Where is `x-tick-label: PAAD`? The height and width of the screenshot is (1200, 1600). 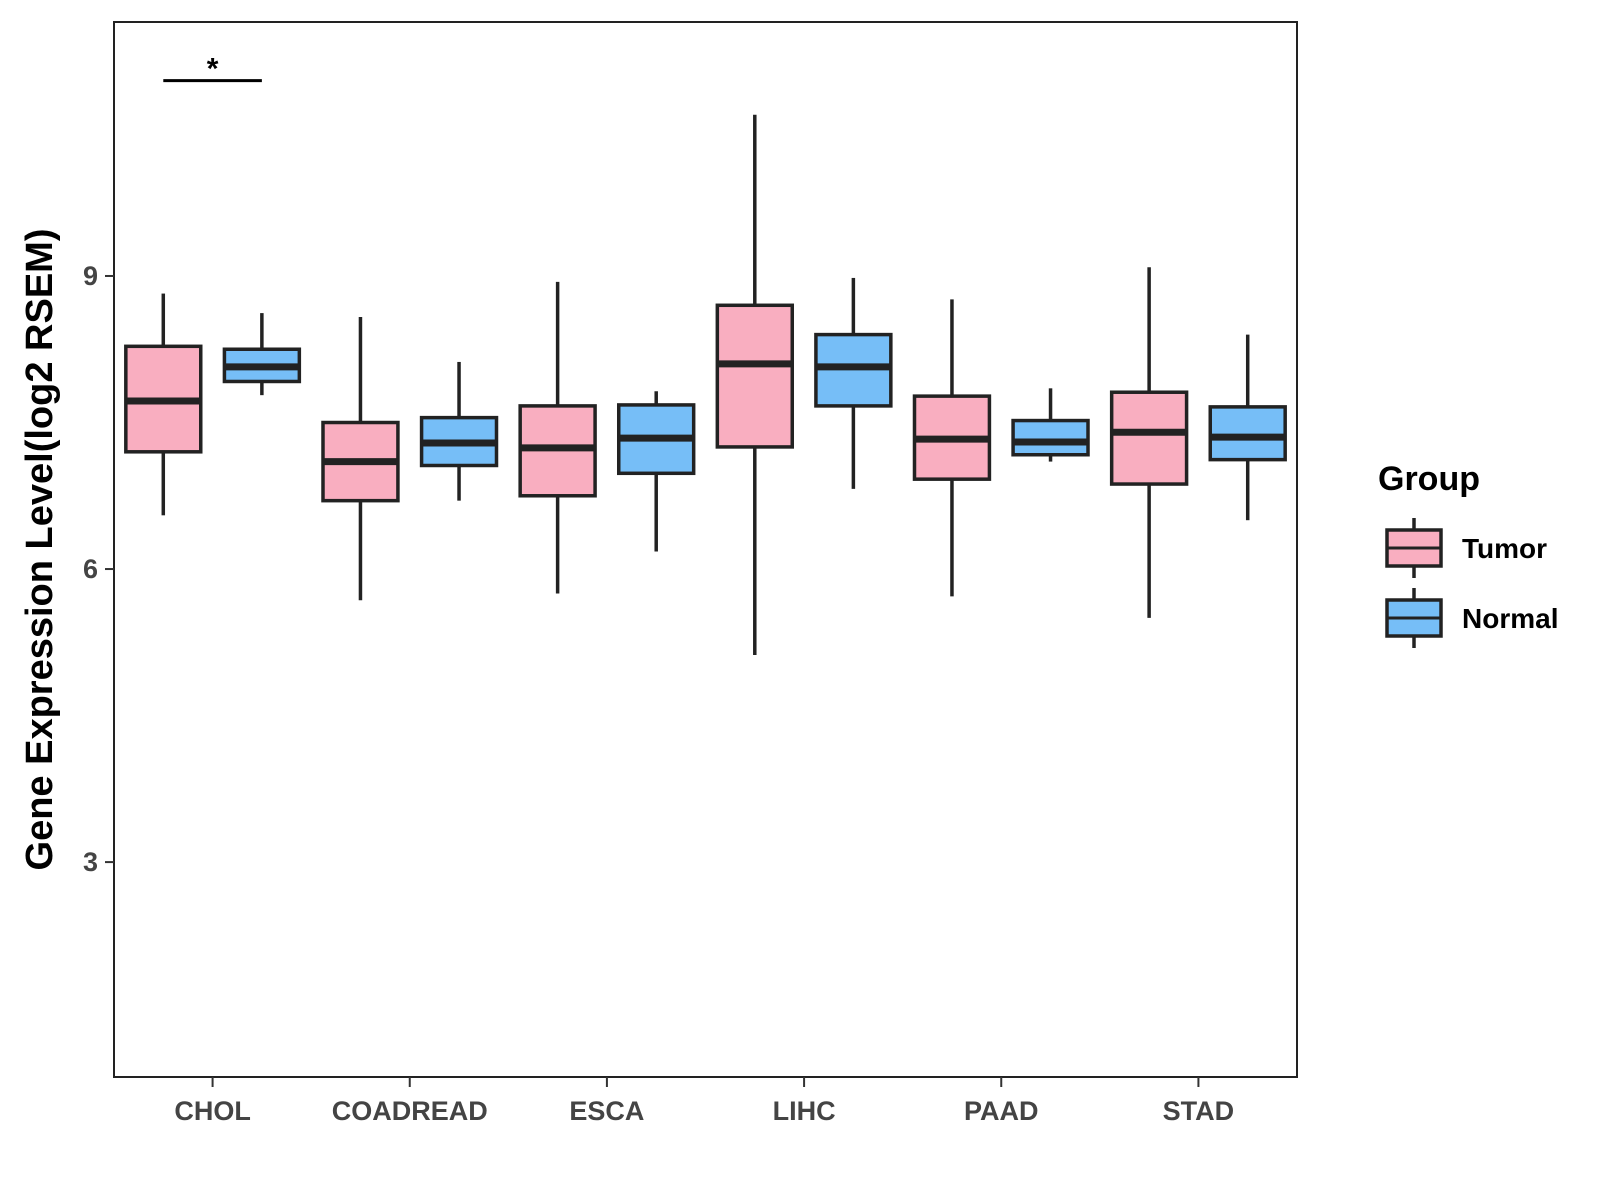 x-tick-label: PAAD is located at coordinates (1001, 1111).